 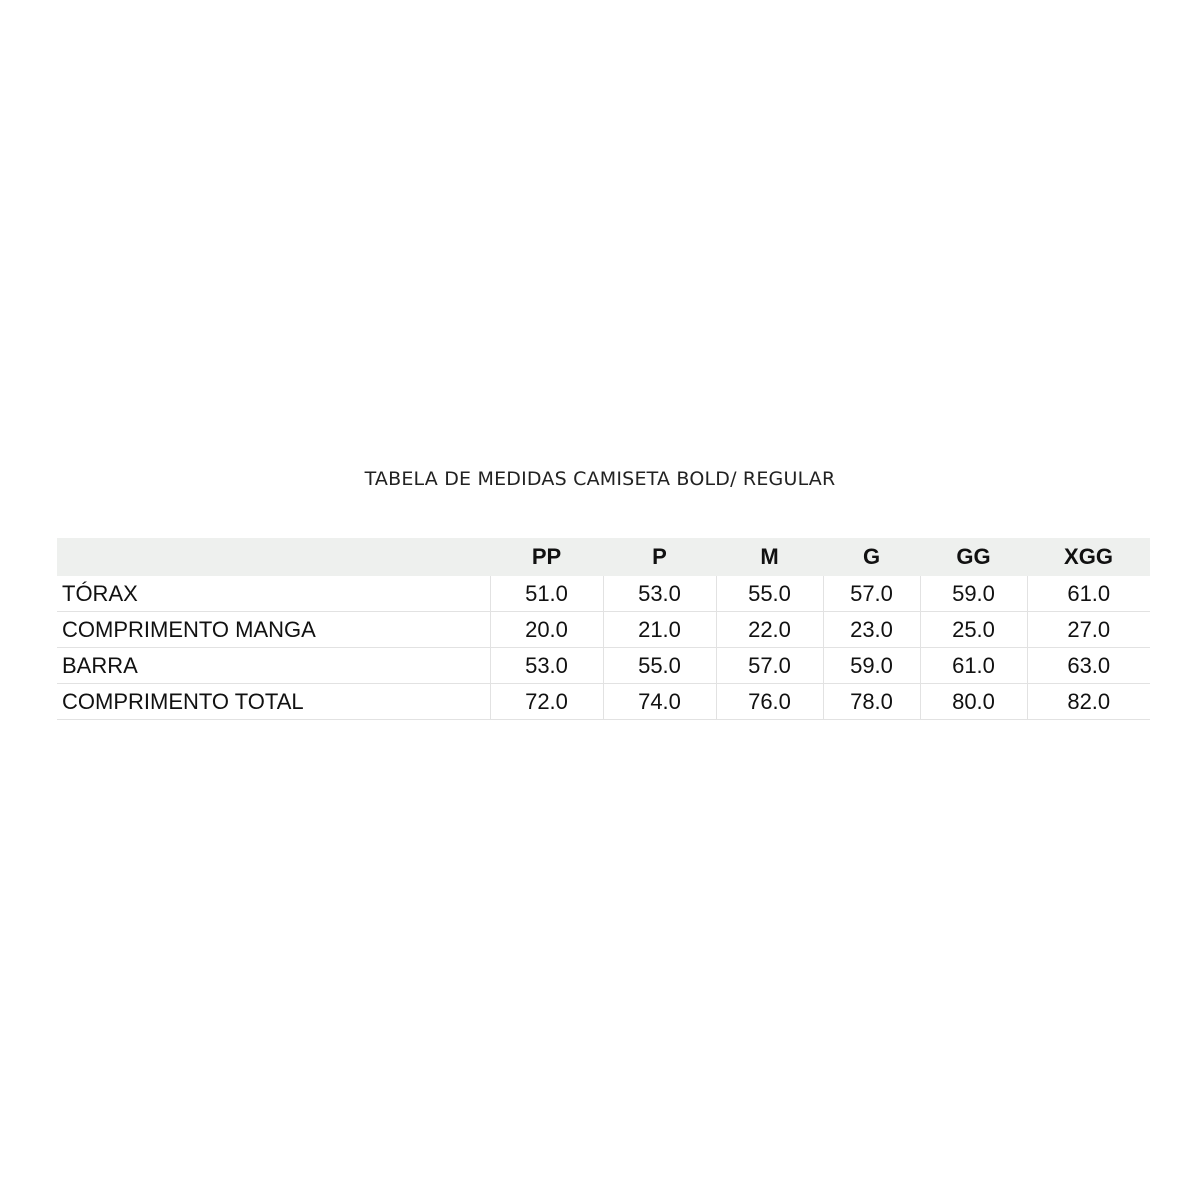 What do you see at coordinates (546, 594) in the screenshot?
I see `table-cell: 51.0` at bounding box center [546, 594].